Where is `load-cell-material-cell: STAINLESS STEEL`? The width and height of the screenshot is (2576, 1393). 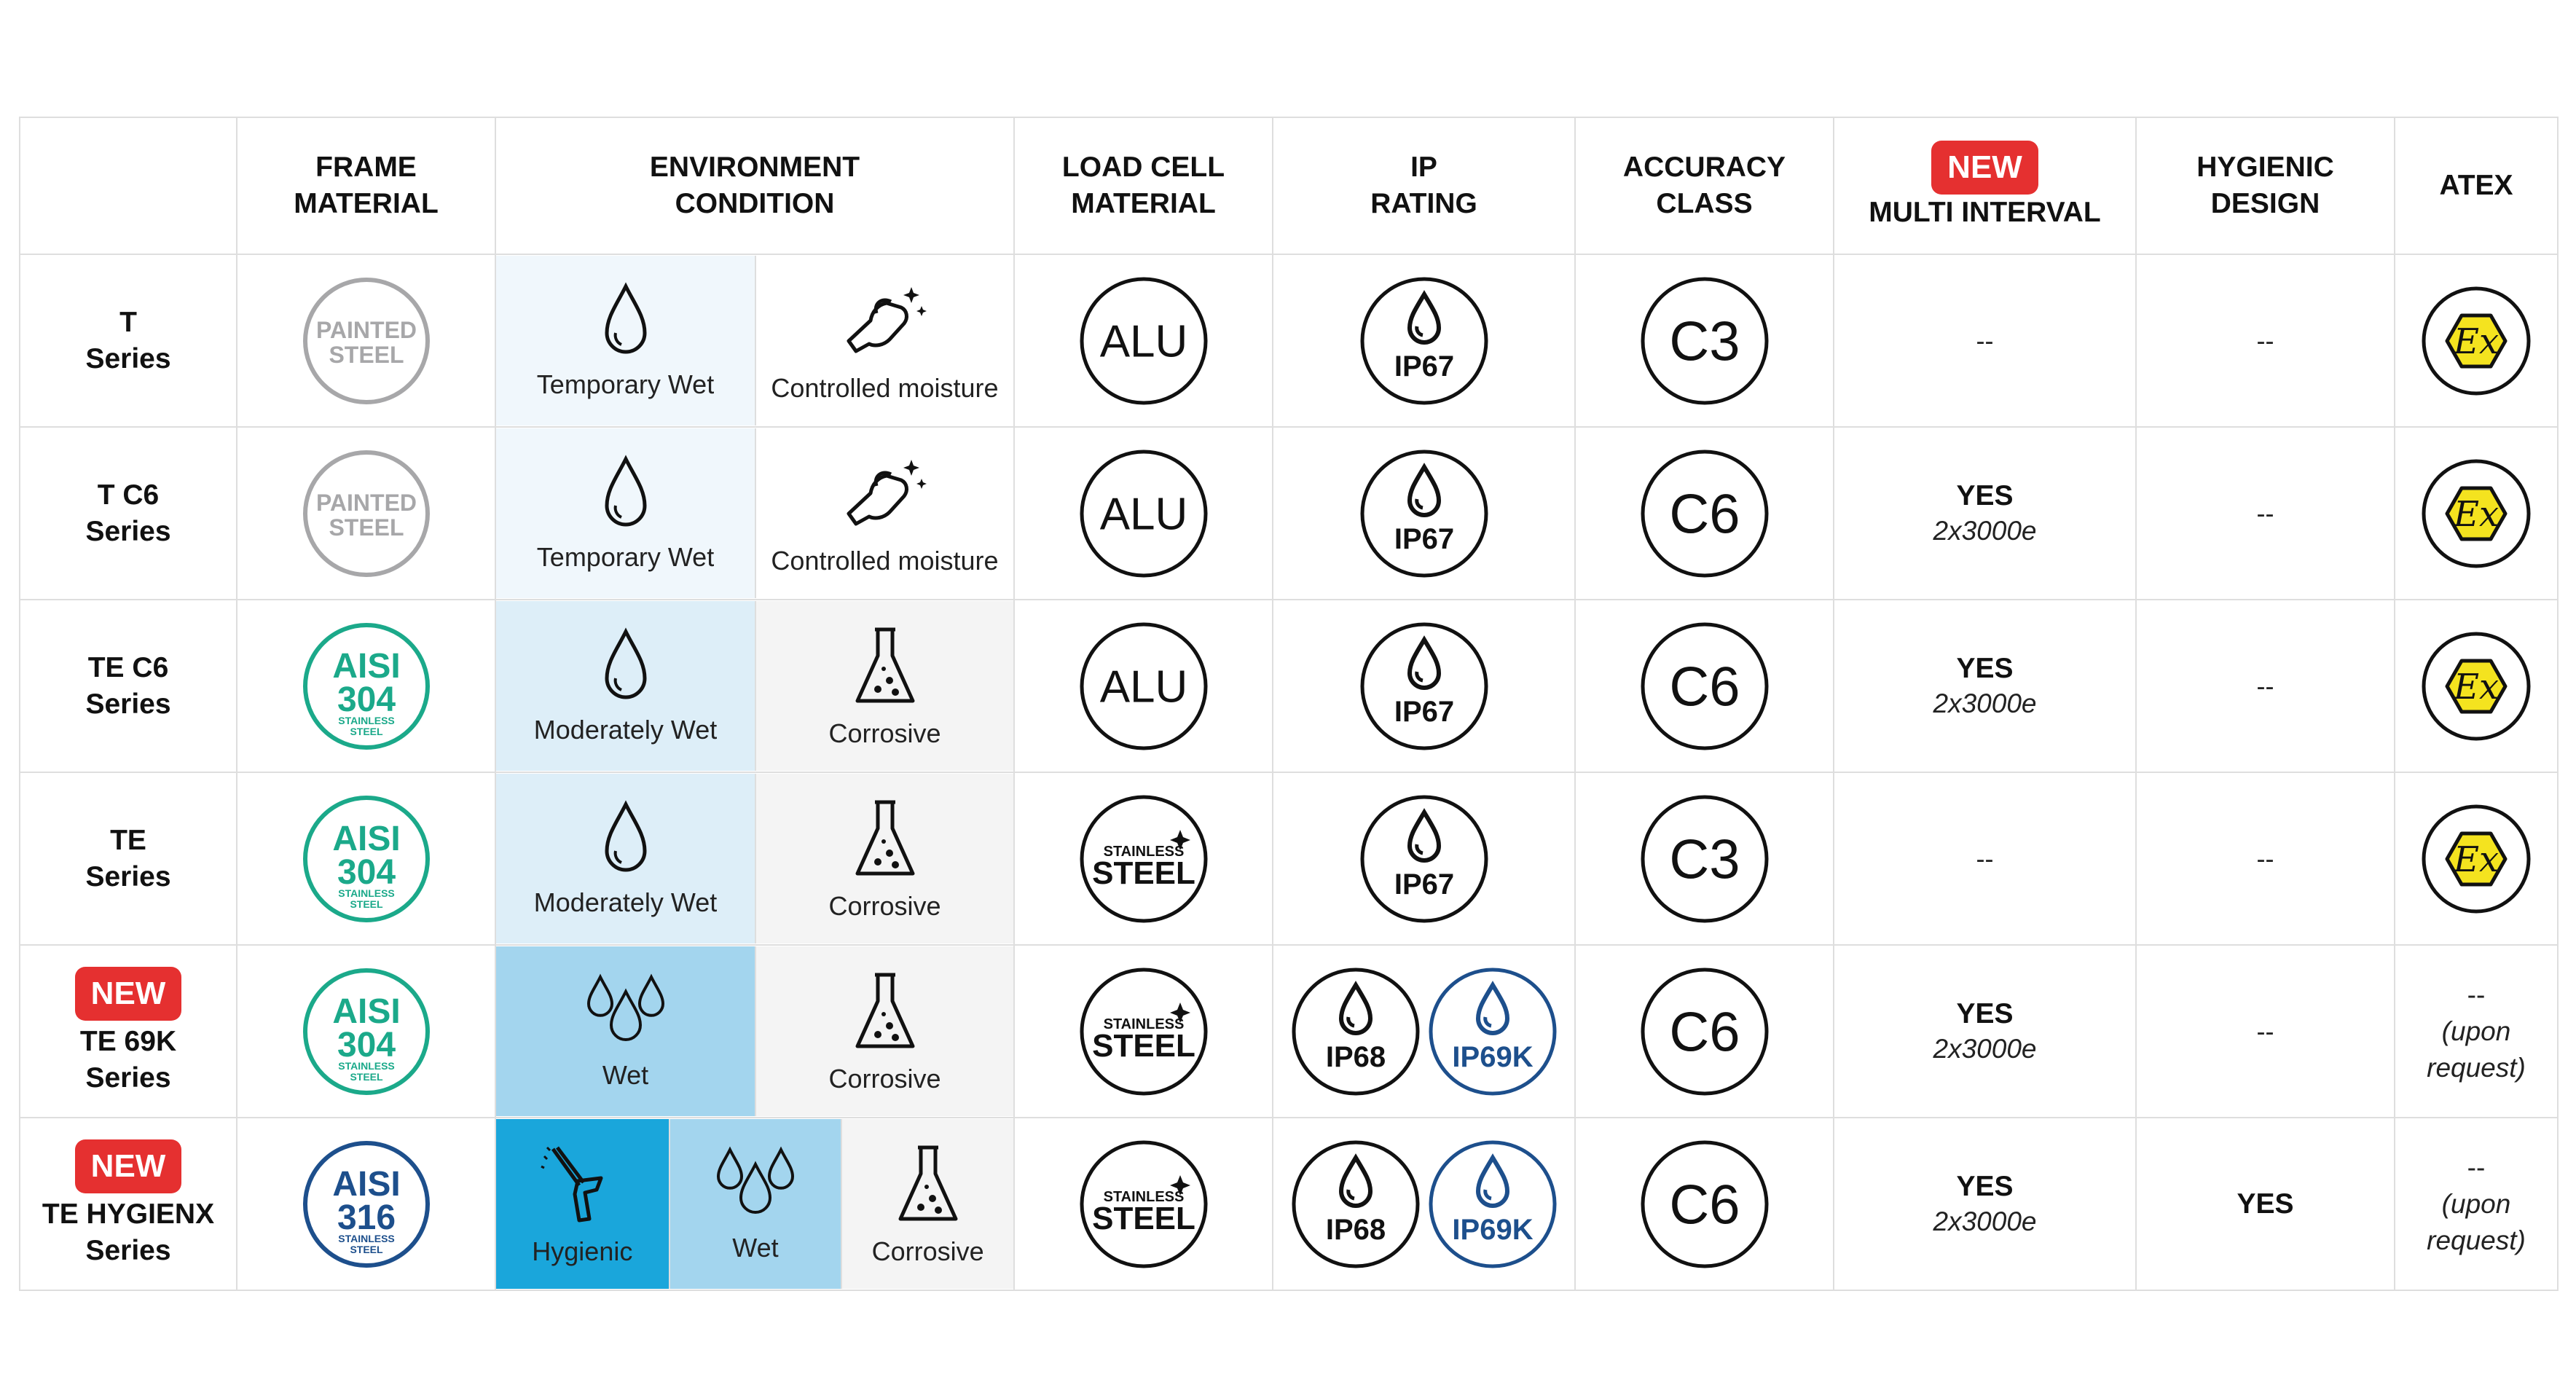 load-cell-material-cell: STAINLESS STEEL is located at coordinates (1143, 859).